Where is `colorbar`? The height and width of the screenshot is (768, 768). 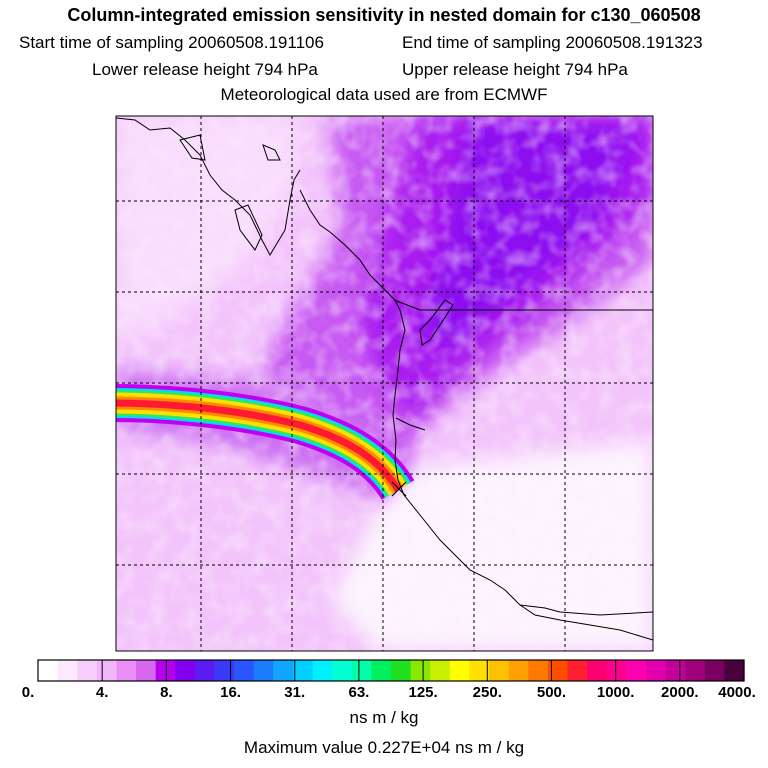
colorbar is located at coordinates (391, 670).